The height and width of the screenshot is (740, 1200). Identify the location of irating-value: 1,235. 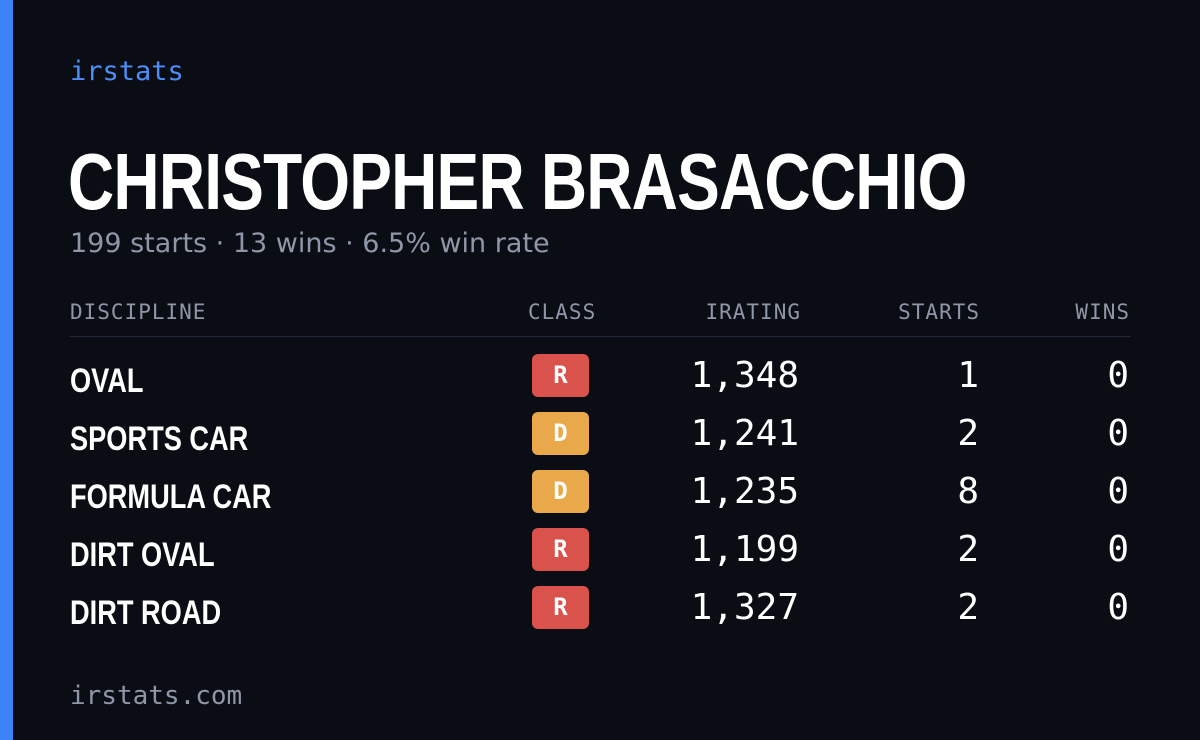
(744, 491).